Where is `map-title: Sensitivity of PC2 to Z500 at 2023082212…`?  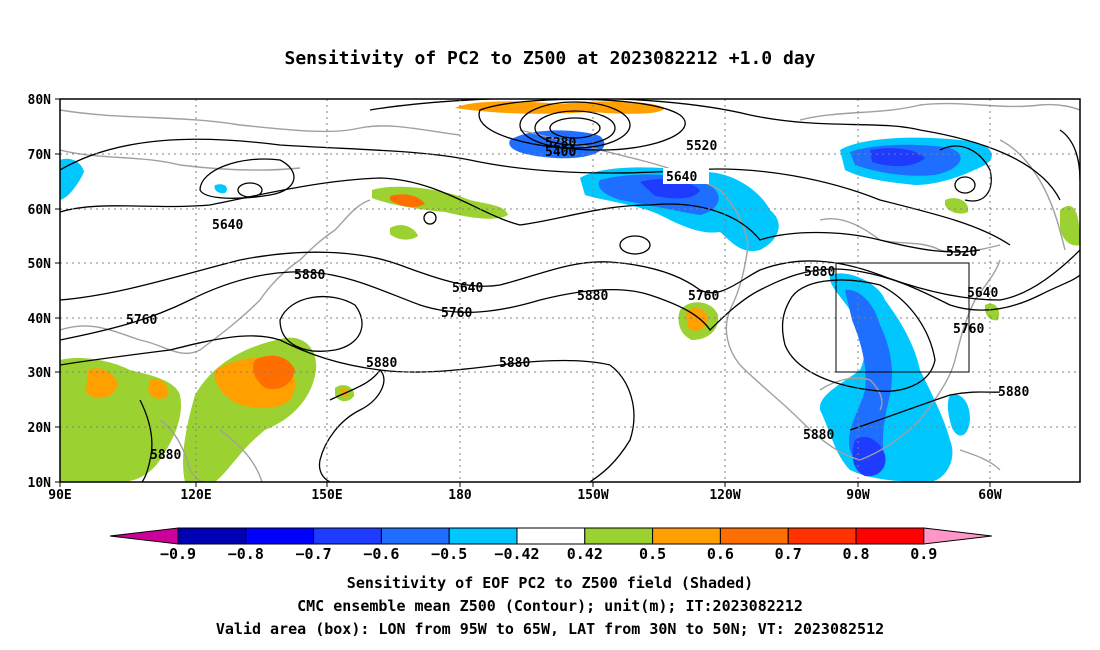 map-title: Sensitivity of PC2 to Z500 at 2023082212… is located at coordinates (550, 58).